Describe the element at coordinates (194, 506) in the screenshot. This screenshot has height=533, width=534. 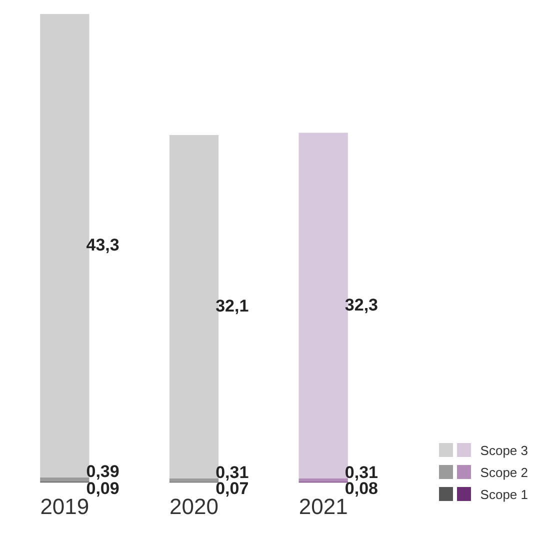
I see `x-tick-label: 2020` at that location.